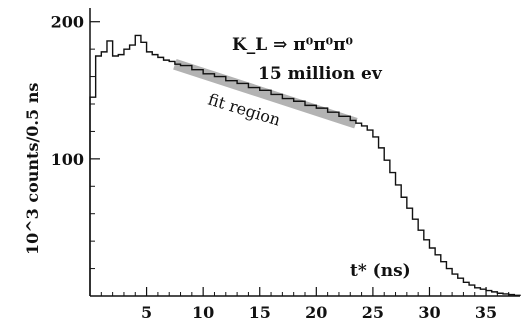 The image size is (523, 328). What do you see at coordinates (67, 159) in the screenshot?
I see `y-tick-label: 100` at bounding box center [67, 159].